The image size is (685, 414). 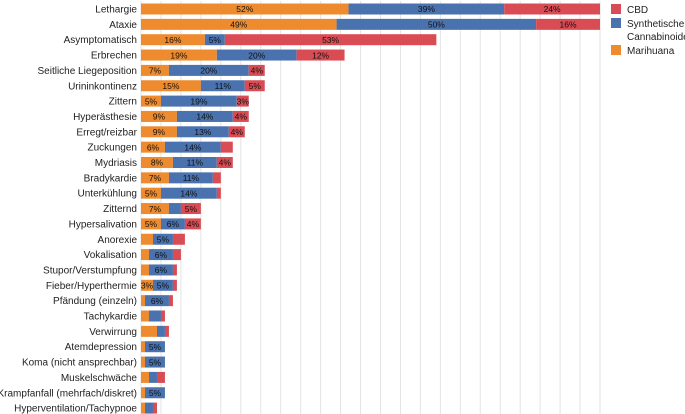 I want to click on category-label: Ataxie, so click(x=123, y=25).